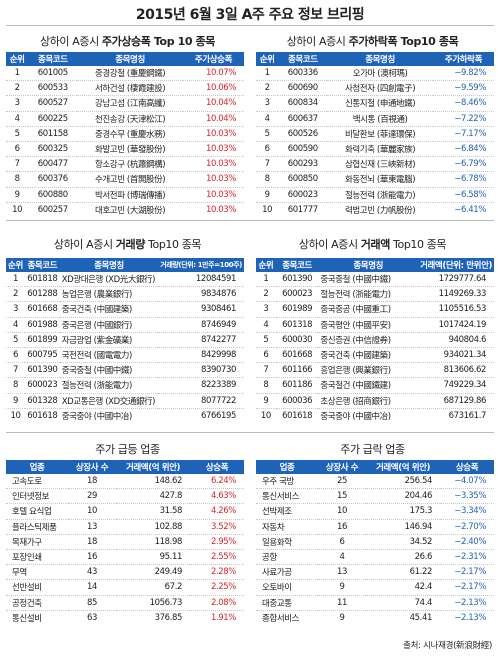 This screenshot has height=656, width=500. I want to click on table-cell: 813606.62, so click(465, 370).